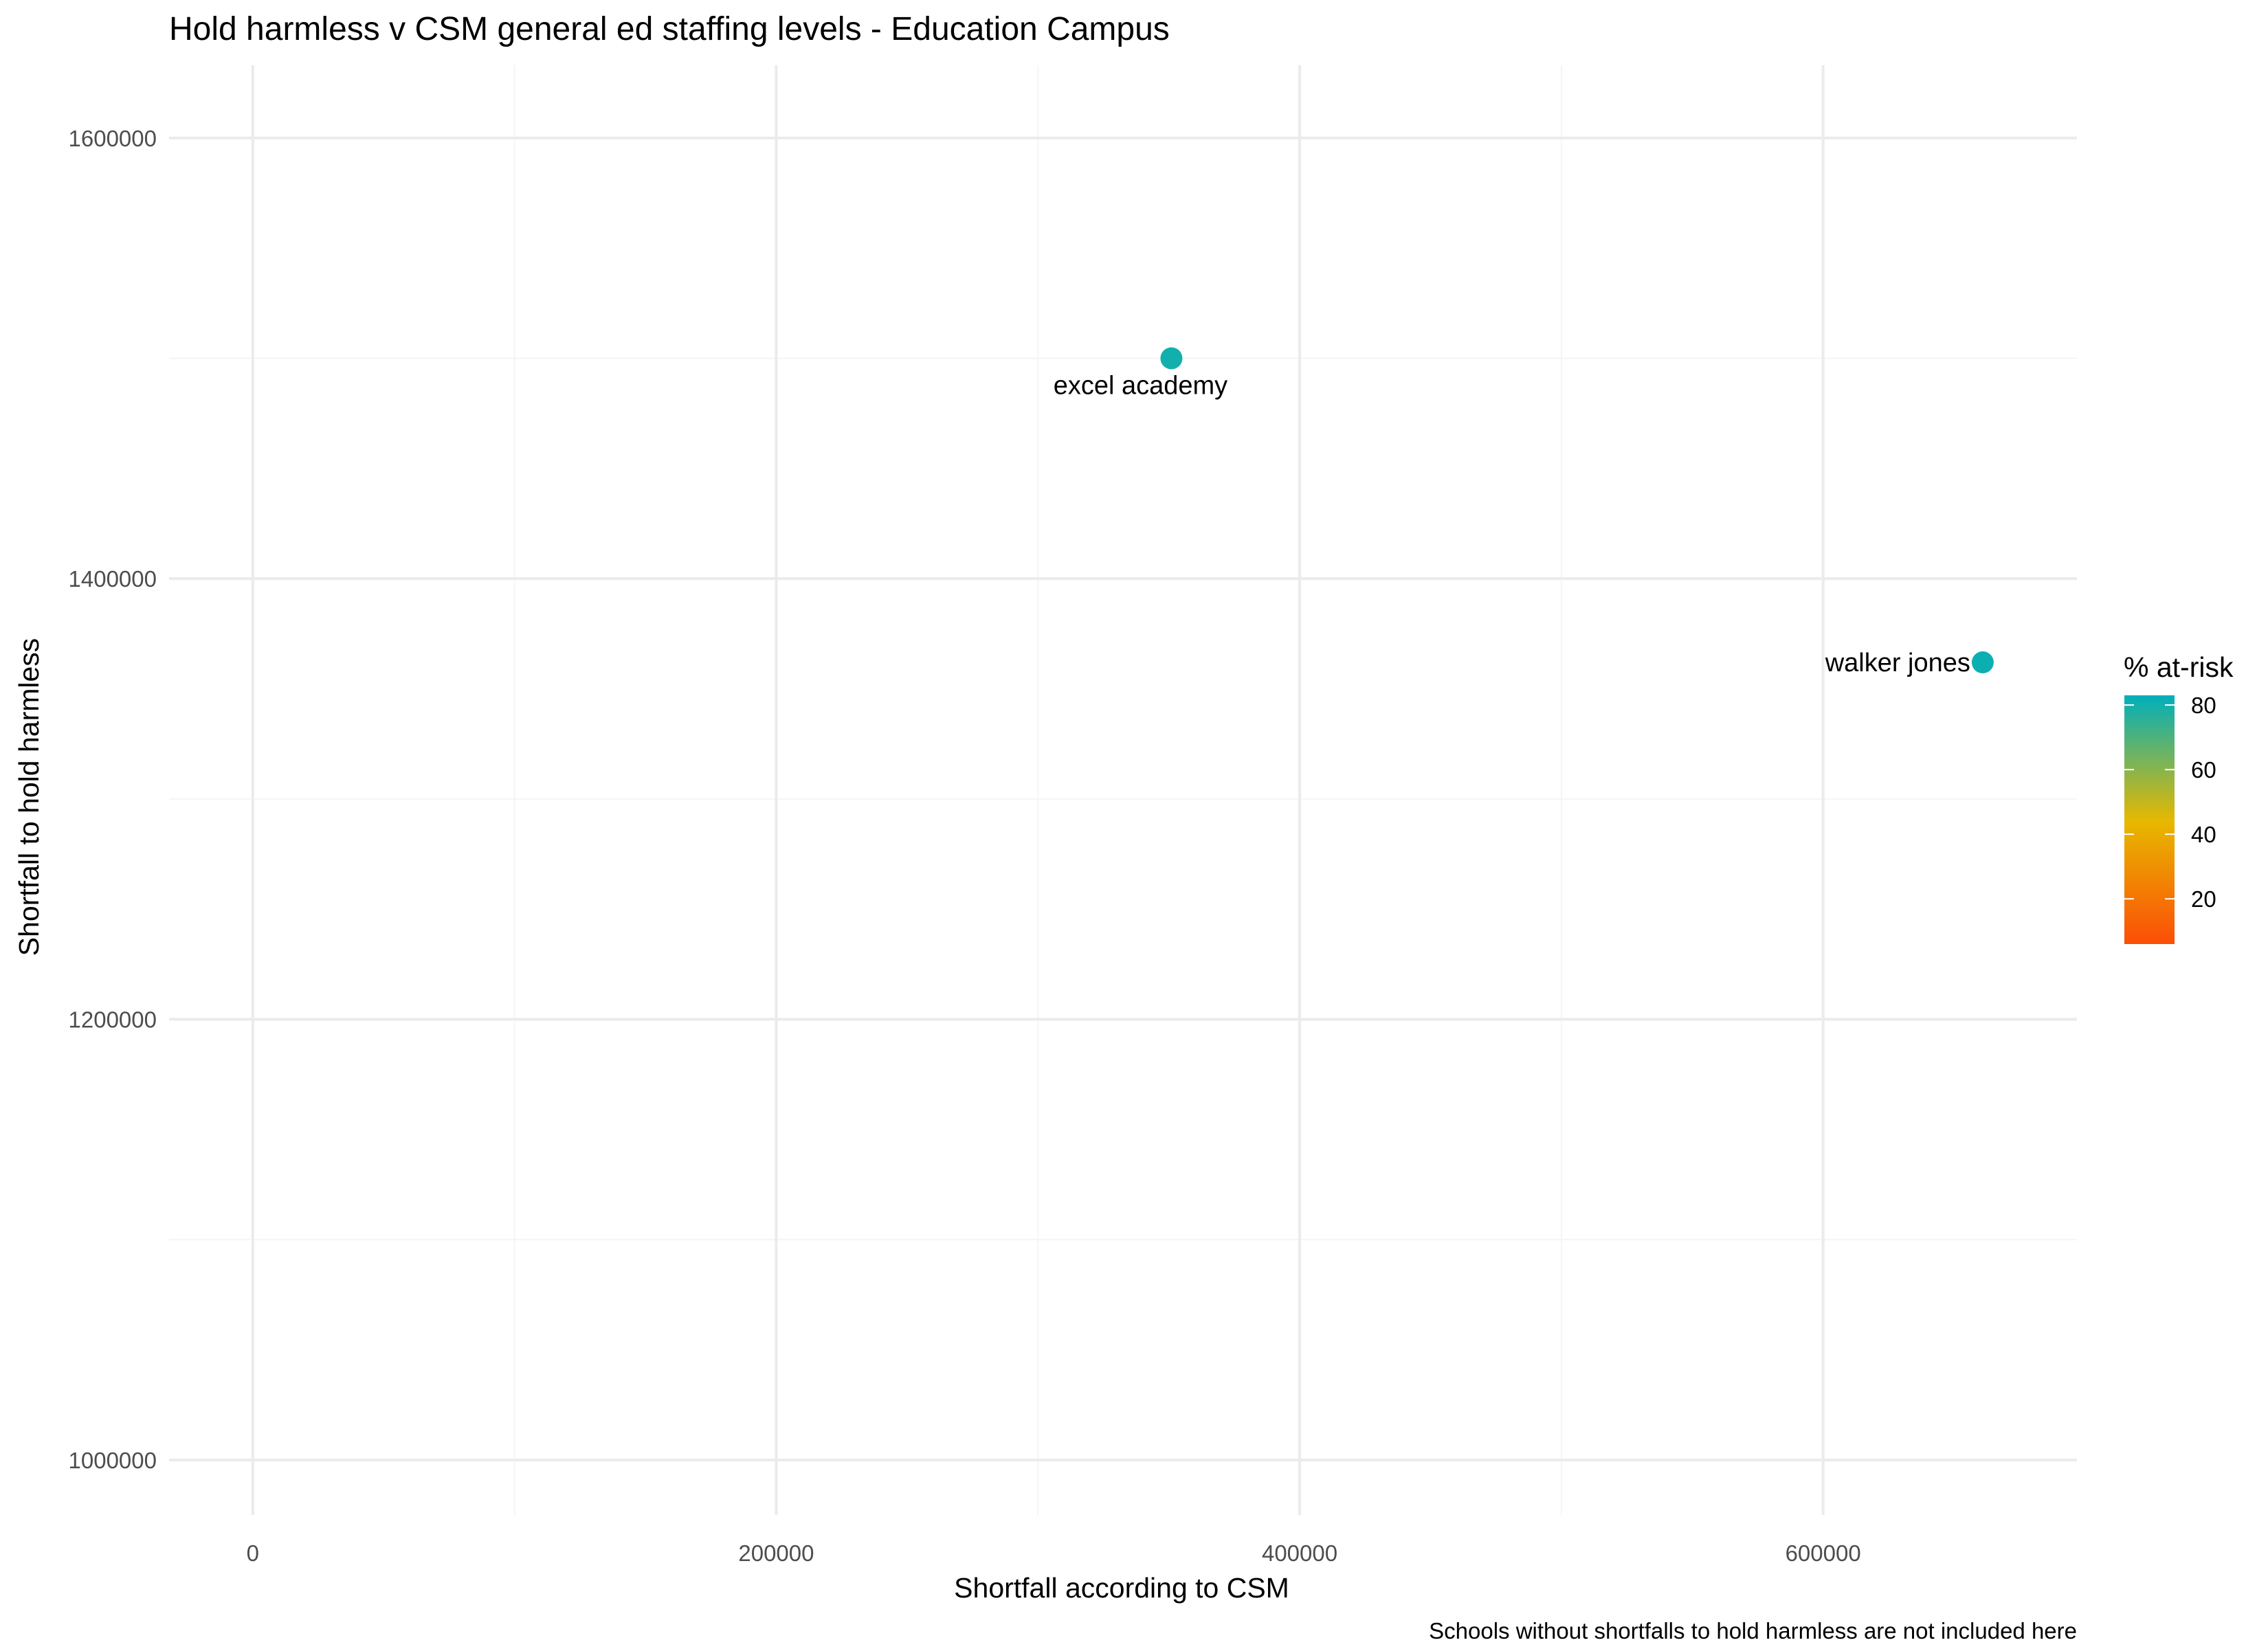  I want to click on data-points: excel academy walker jones, so click(1524, 512).